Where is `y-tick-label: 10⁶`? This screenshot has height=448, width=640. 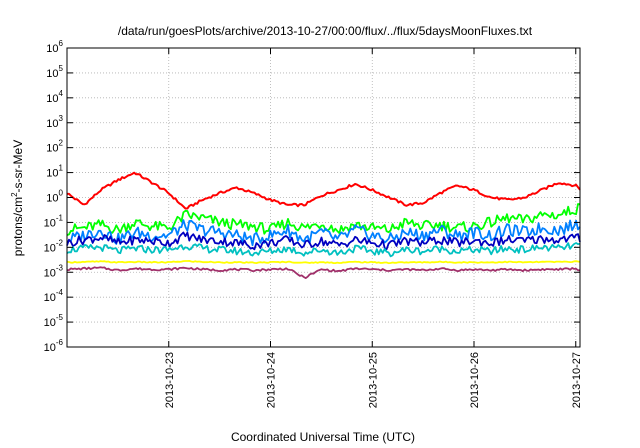 y-tick-label: 10⁶ is located at coordinates (54, 47).